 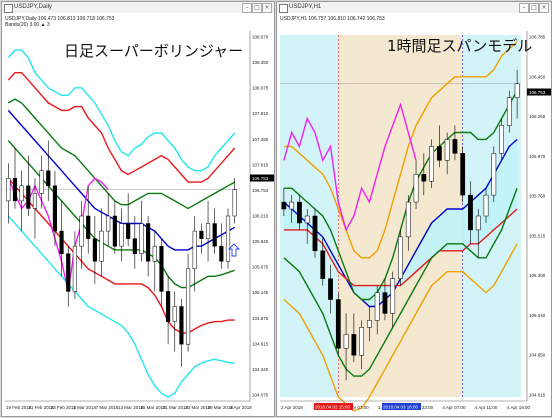 What do you see at coordinates (260, 88) in the screenshot?
I see `y-tick-label: 108.075` at bounding box center [260, 88].